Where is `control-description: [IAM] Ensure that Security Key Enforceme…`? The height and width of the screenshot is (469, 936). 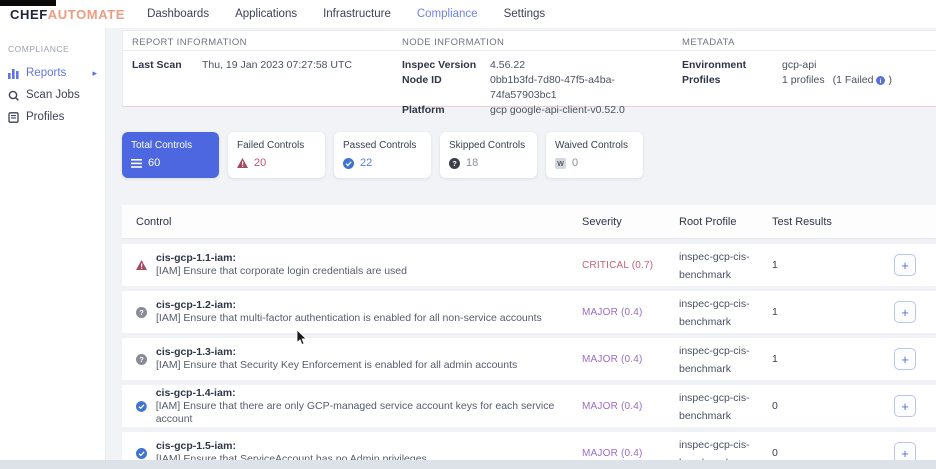
control-description: [IAM] Ensure that Security Key Enforceme… is located at coordinates (337, 365).